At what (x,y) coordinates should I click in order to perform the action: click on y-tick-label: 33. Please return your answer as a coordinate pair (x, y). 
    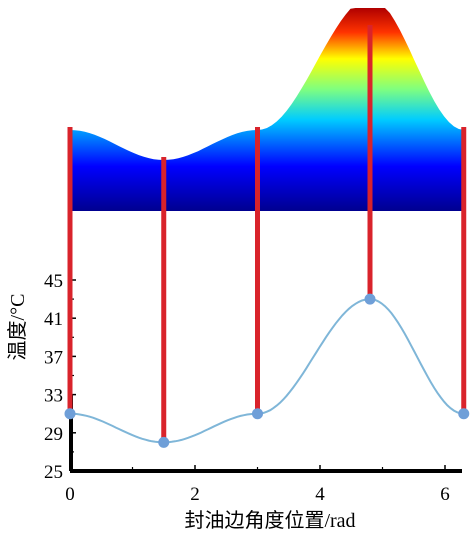
    Looking at the image, I should click on (53, 396).